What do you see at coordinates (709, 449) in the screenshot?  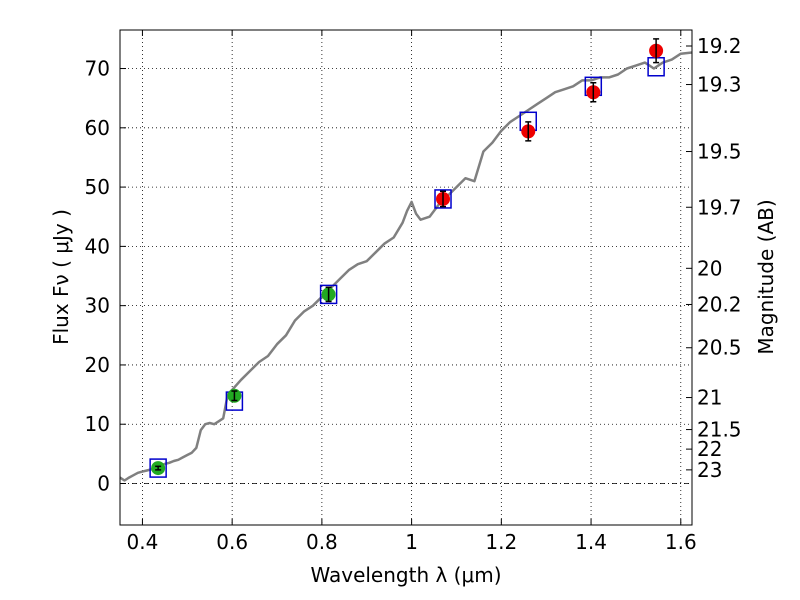 I see `right-tick-label: 22` at bounding box center [709, 449].